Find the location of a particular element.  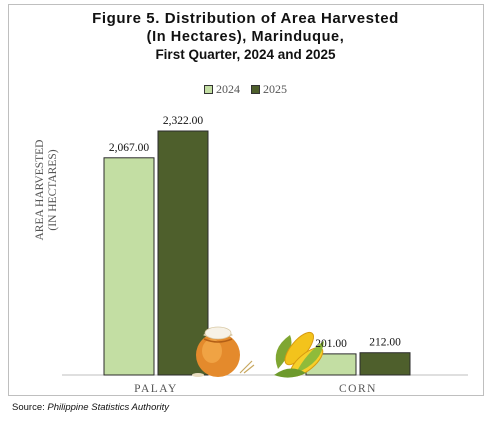

data-label-palay-2025: 2,322.00 is located at coordinates (183, 121).